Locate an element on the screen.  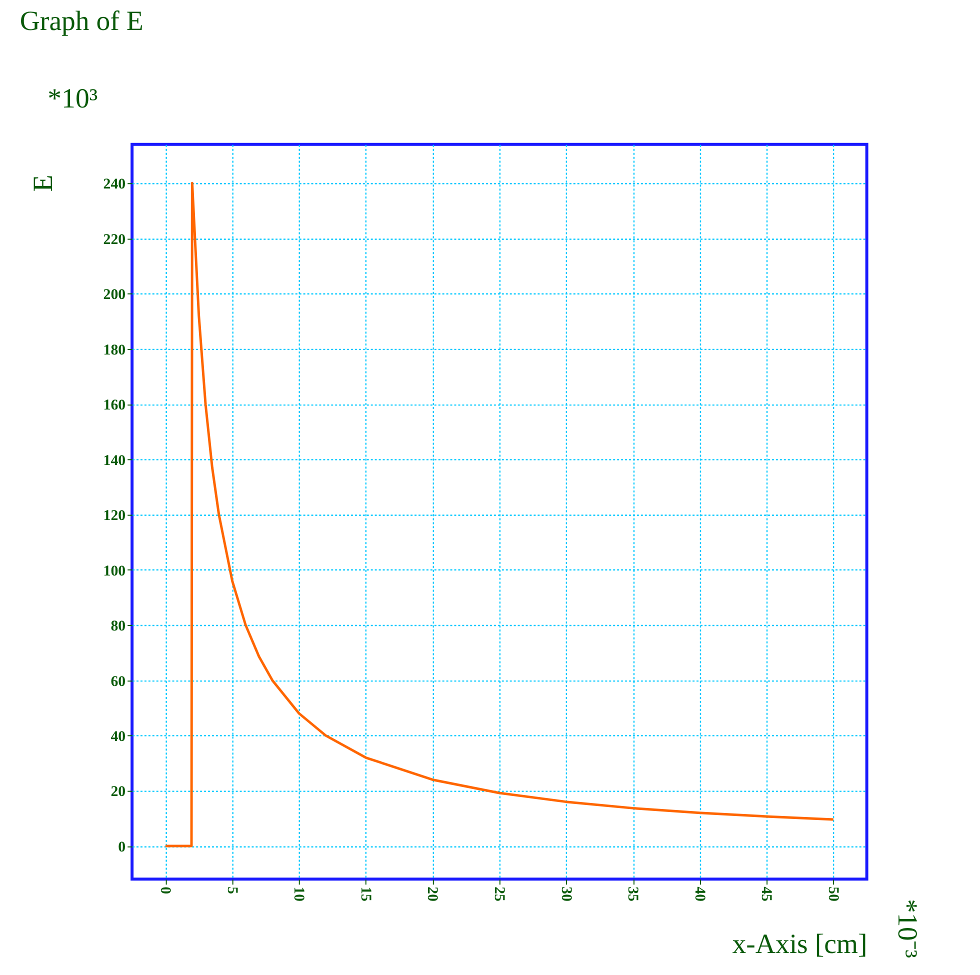
x-tick-label: 50 is located at coordinates (832, 894).